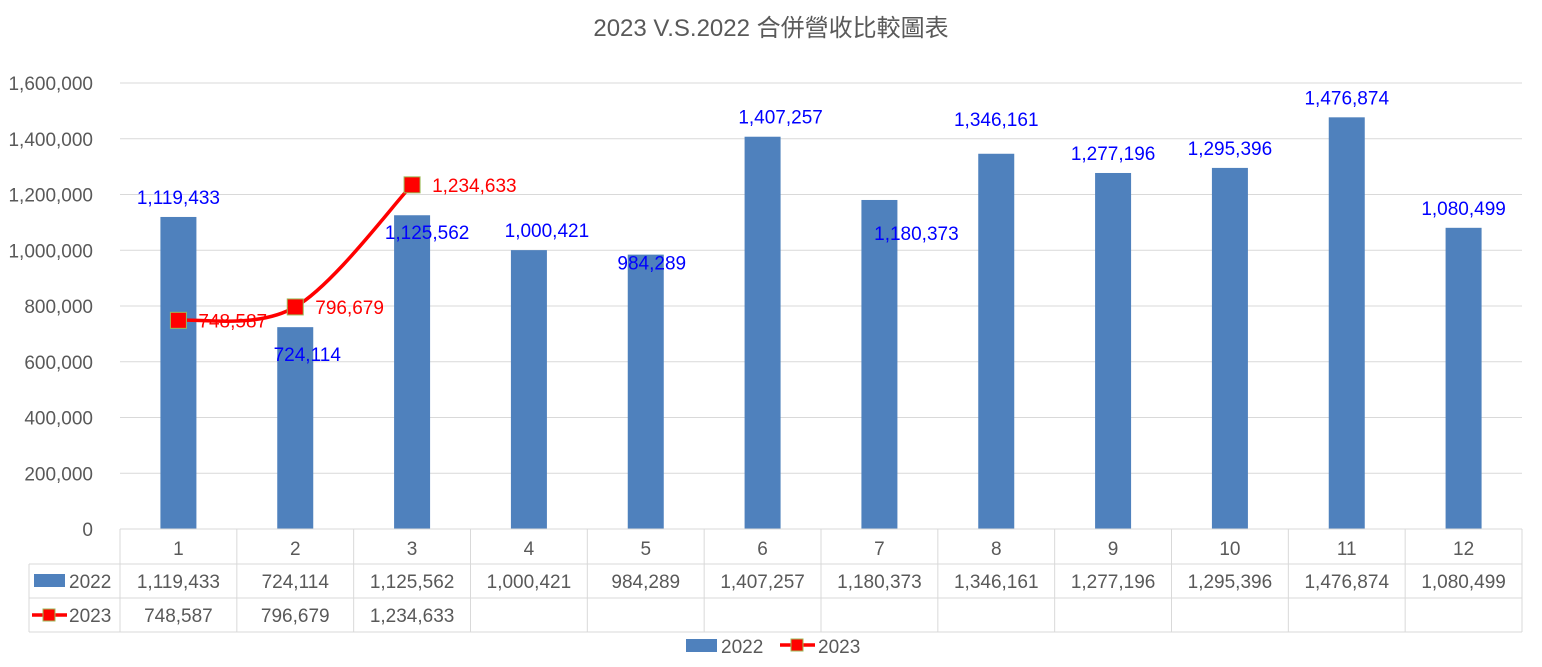  I want to click on bar-data-label: 1,407,257, so click(780, 118).